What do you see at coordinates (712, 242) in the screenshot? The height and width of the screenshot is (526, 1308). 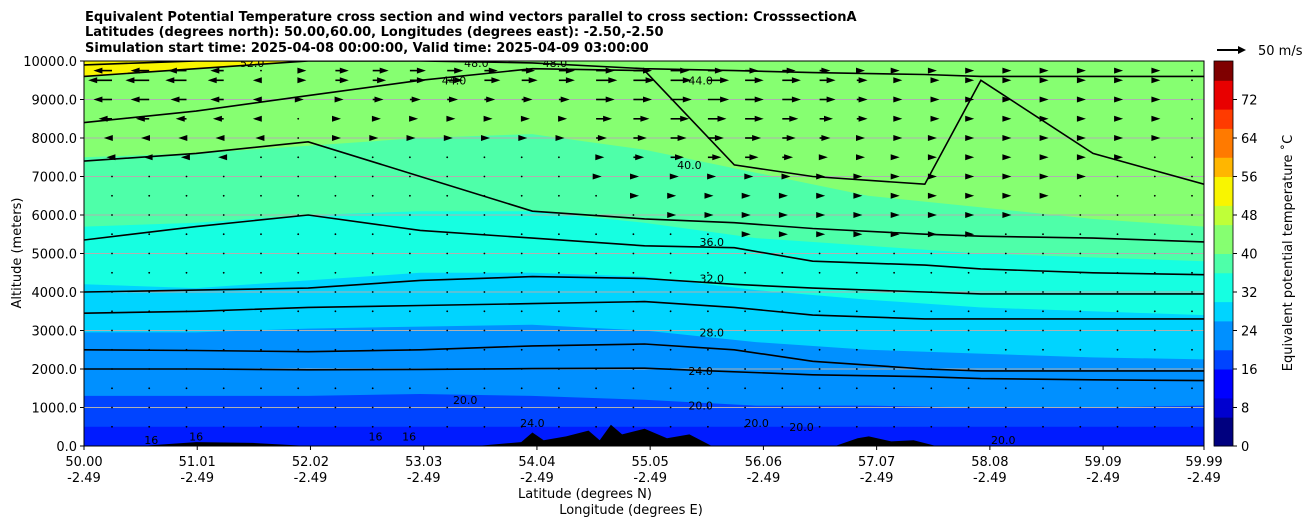 I see `contour-label: 36.0` at bounding box center [712, 242].